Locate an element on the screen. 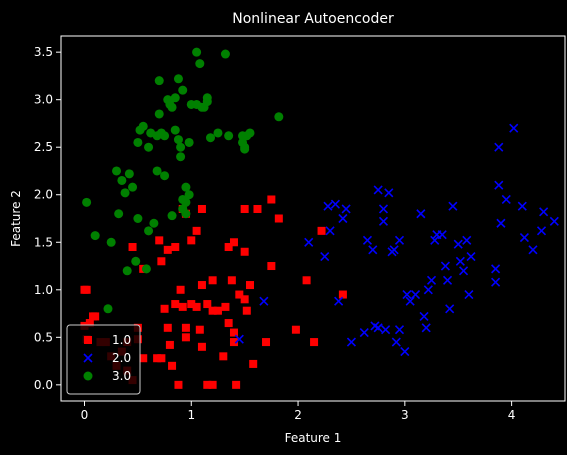 The height and width of the screenshot is (455, 567). y-axis-label: Feature 2 is located at coordinates (16, 218).